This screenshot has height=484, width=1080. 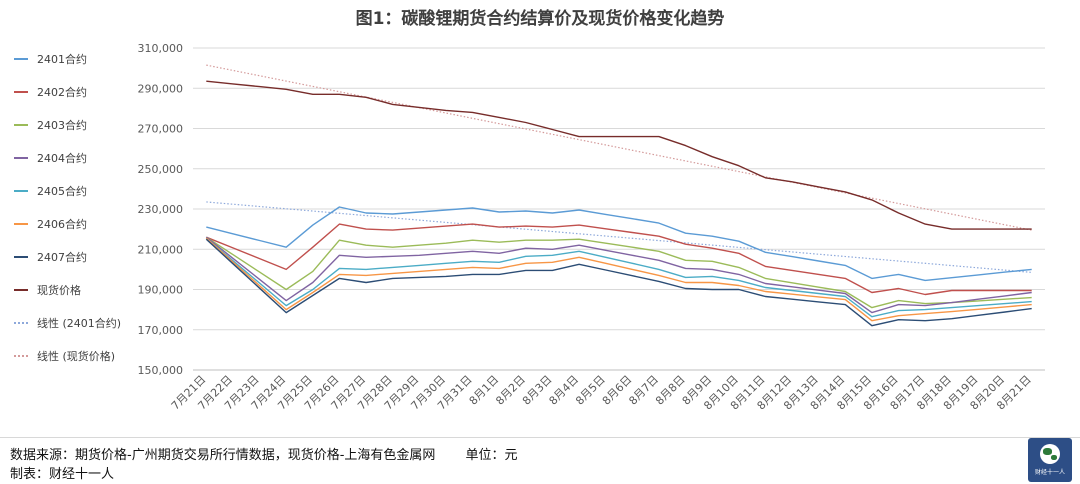 I want to click on globe-icon, so click(x=1050, y=454).